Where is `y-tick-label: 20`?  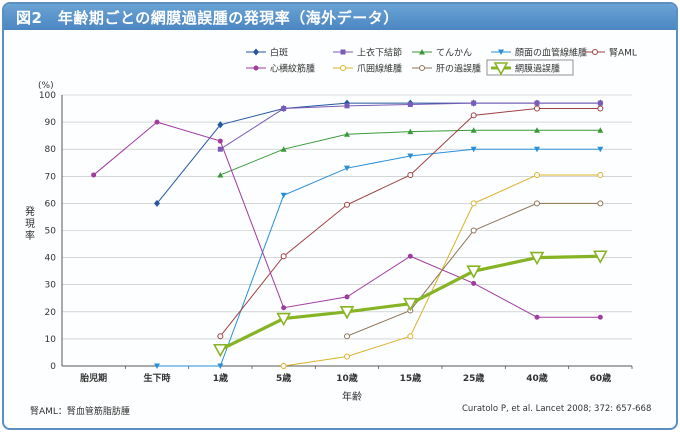 y-tick-label: 20 is located at coordinates (51, 313).